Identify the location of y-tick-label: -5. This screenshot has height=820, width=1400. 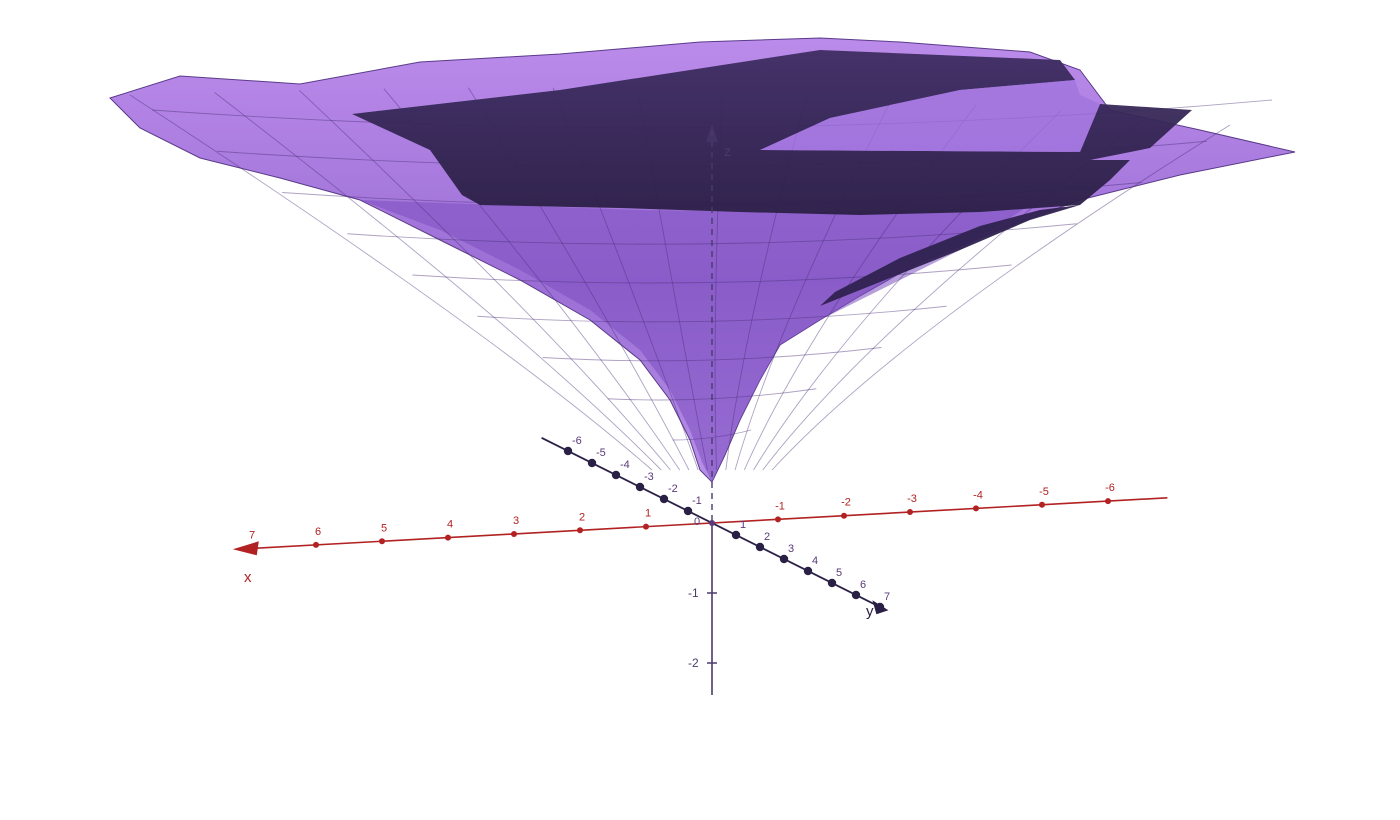
(601, 453).